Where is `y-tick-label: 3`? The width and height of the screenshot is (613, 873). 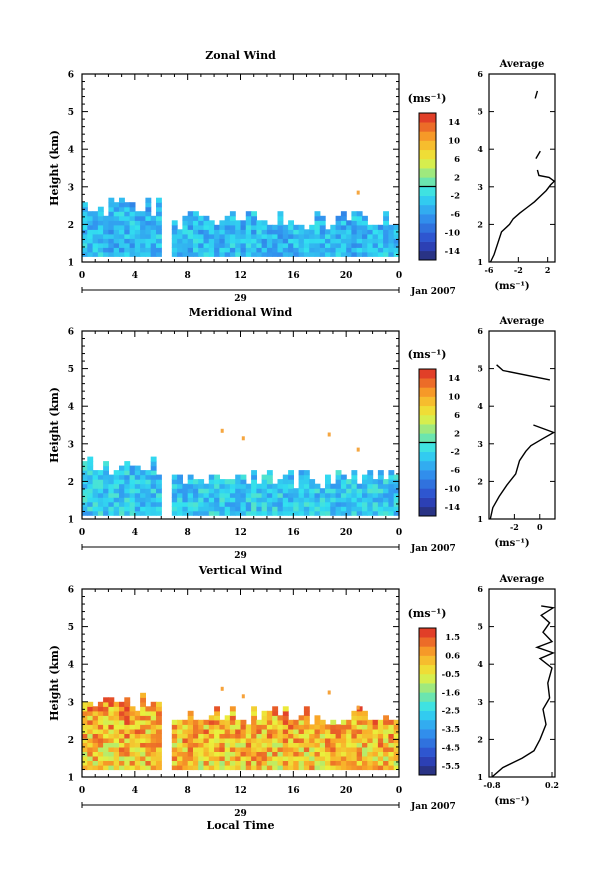
y-tick-label: 3 is located at coordinates (71, 188).